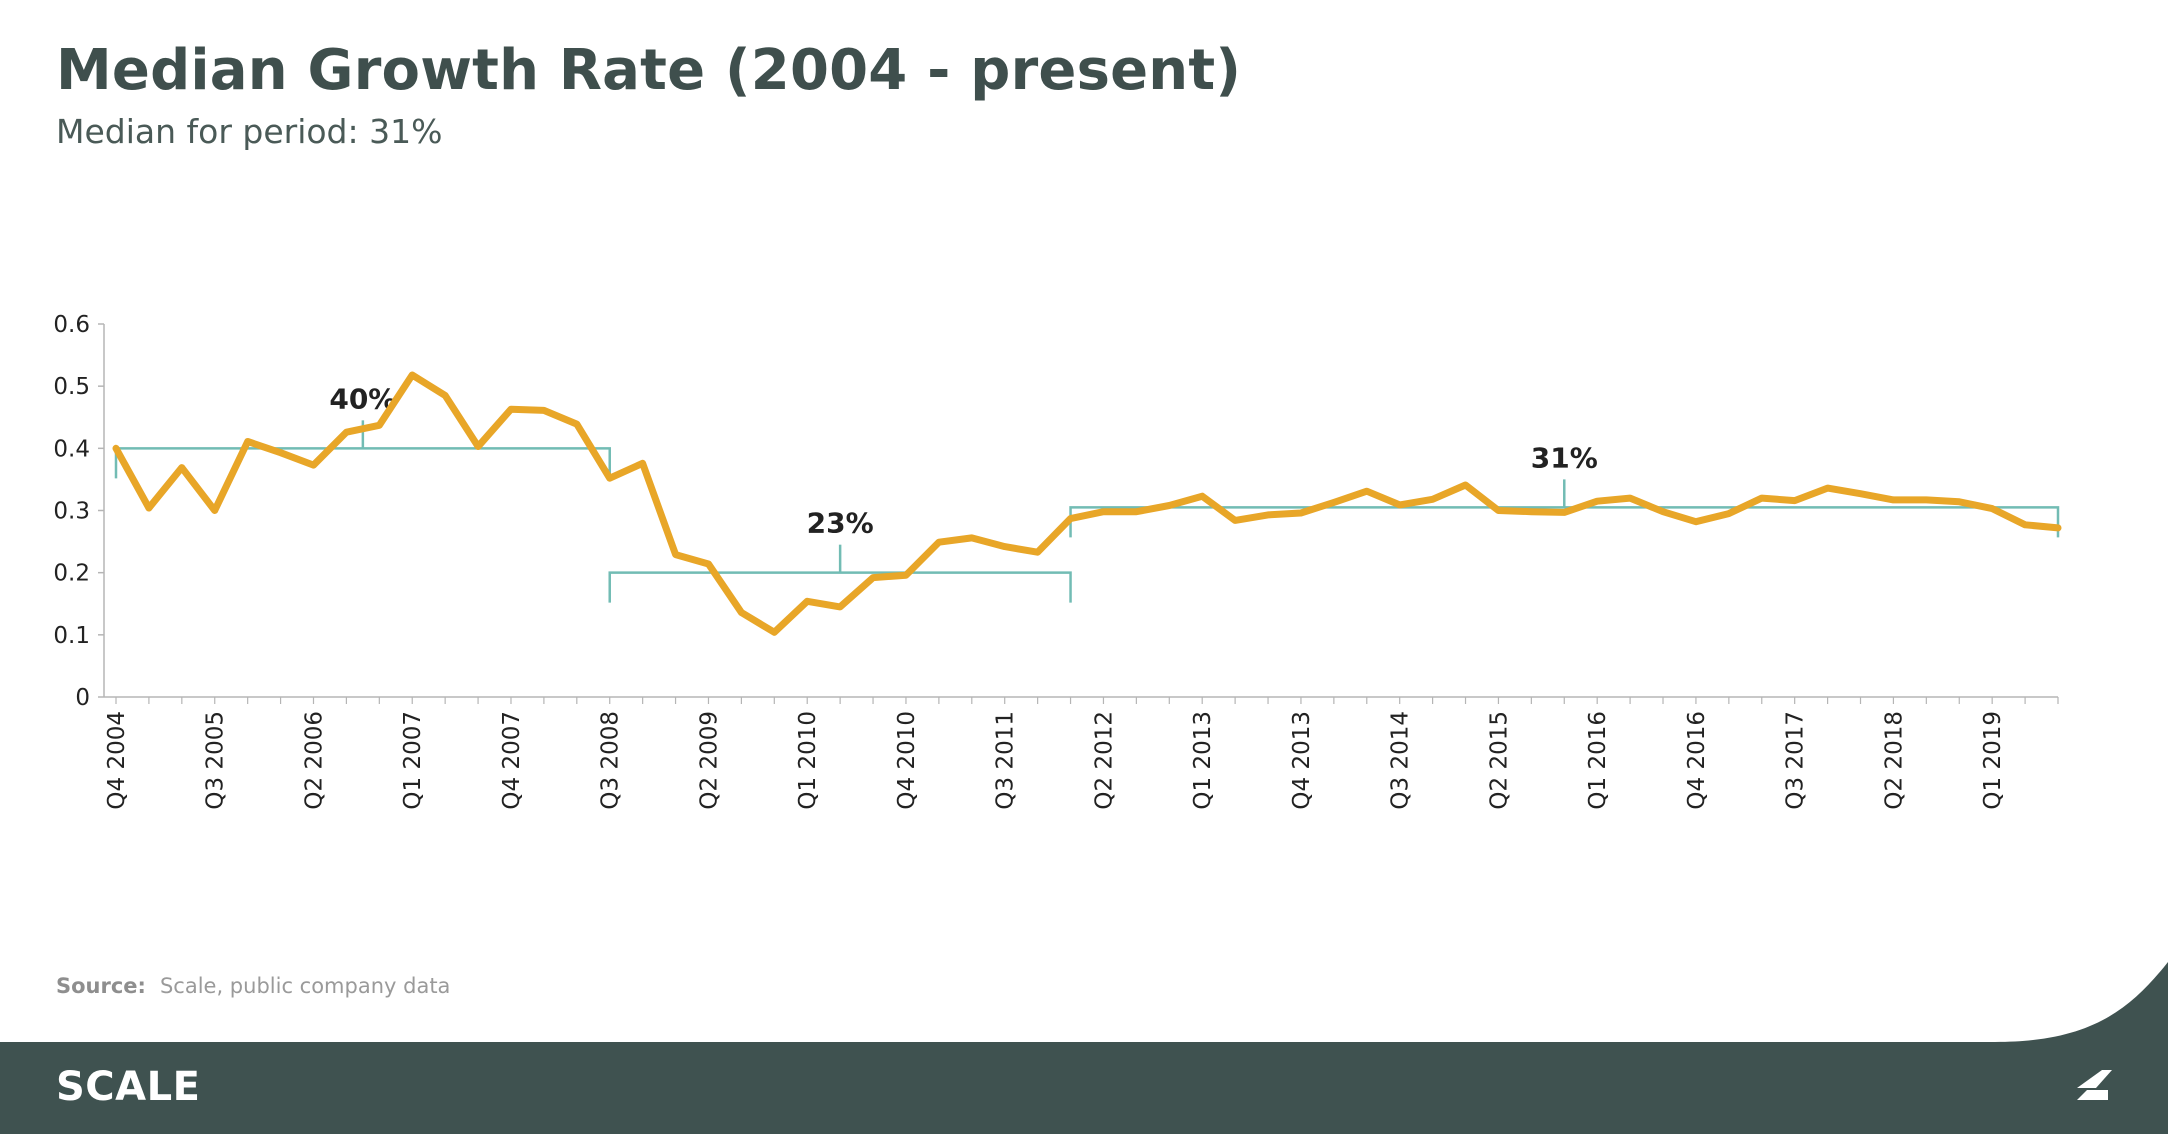 This screenshot has width=2168, height=1134. Describe the element at coordinates (413, 760) in the screenshot. I see `x-tick-label: Q1 2007` at that location.